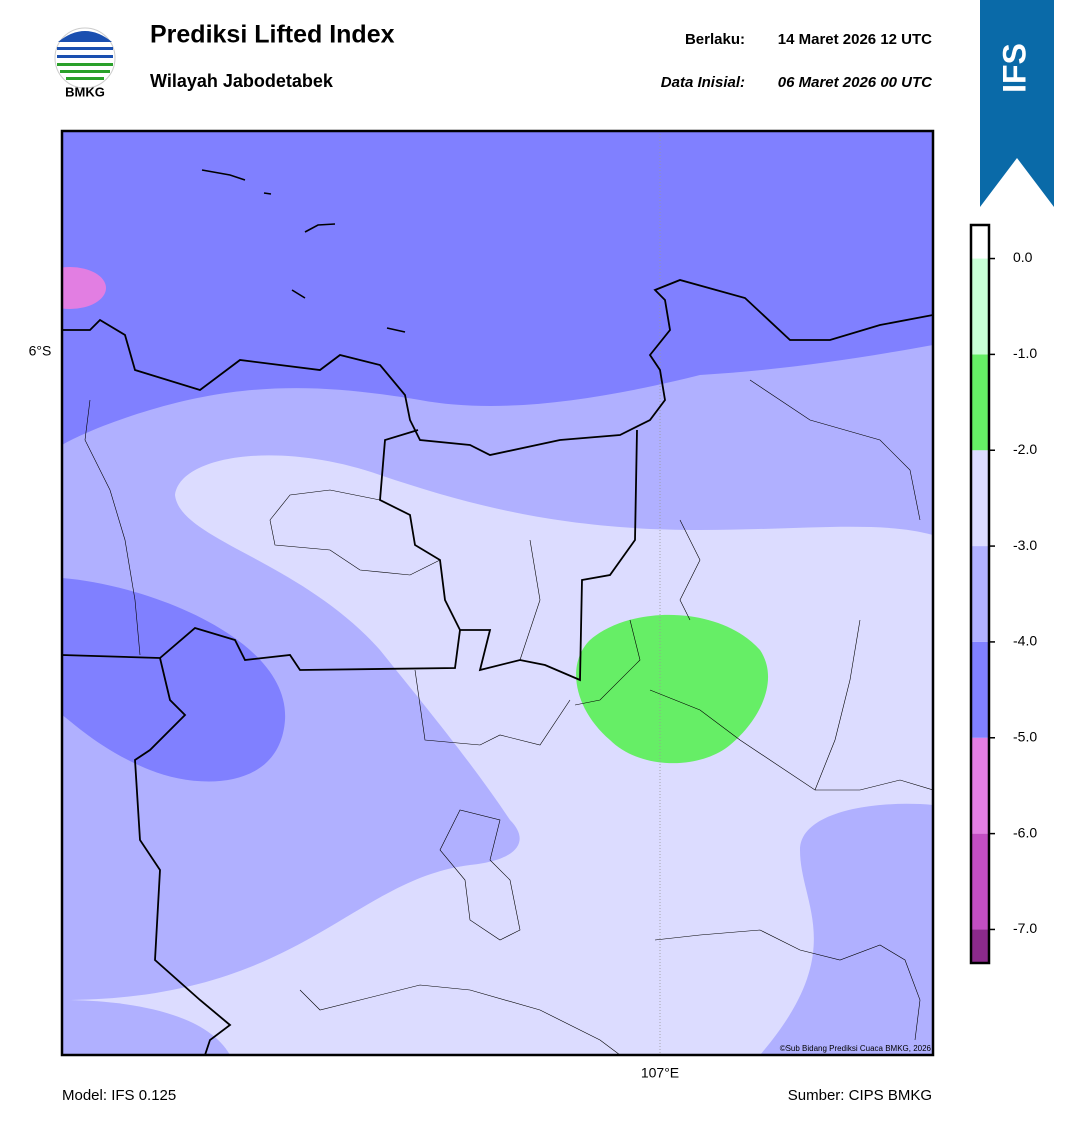  Describe the element at coordinates (1017, 103) in the screenshot. I see `badge` at that location.